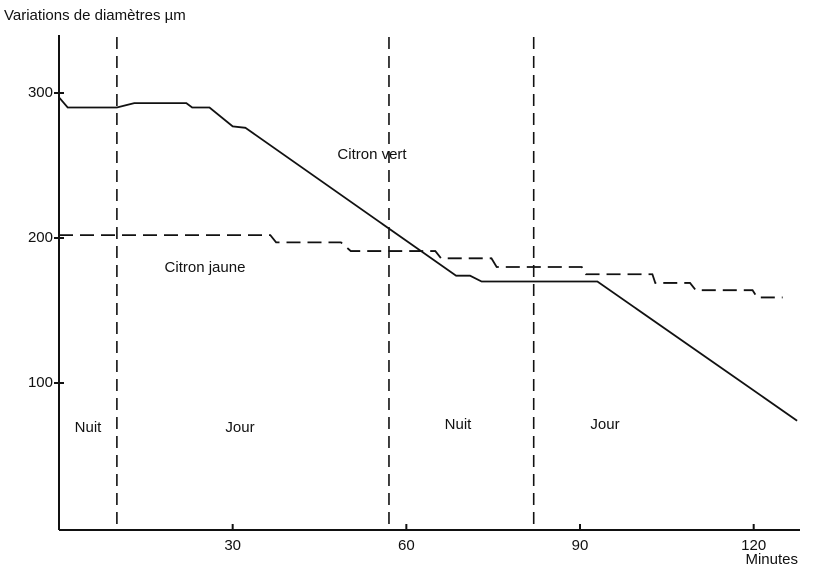 This screenshot has height=571, width=816. What do you see at coordinates (40, 237) in the screenshot?
I see `y-tick-label: 200` at bounding box center [40, 237].